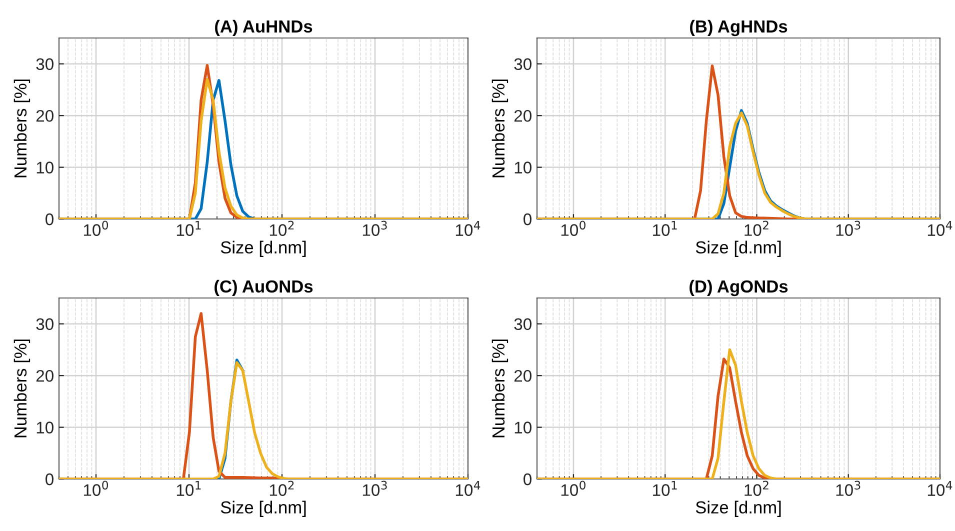  I want to click on chart-title: (B) AgHNDs, so click(739, 28).